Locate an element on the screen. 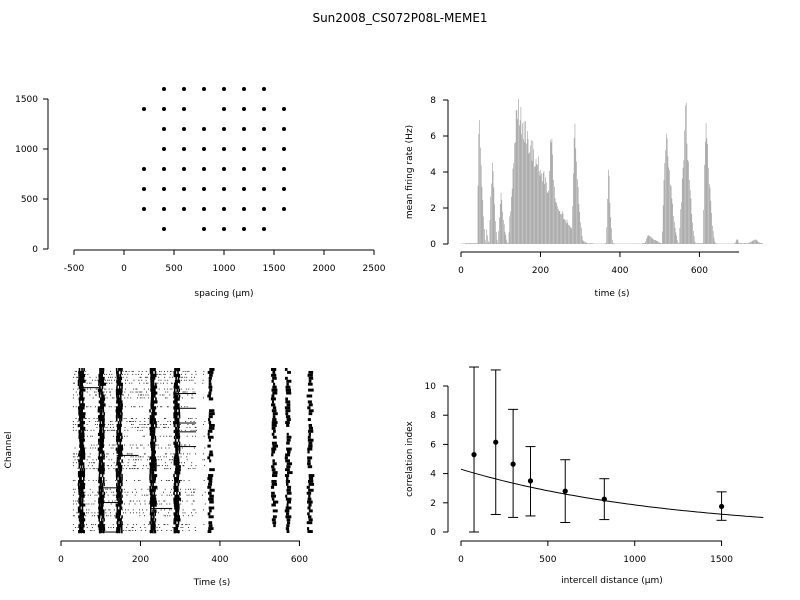 This screenshot has width=800, height=600. y-tick-label: 1500 is located at coordinates (26, 100).